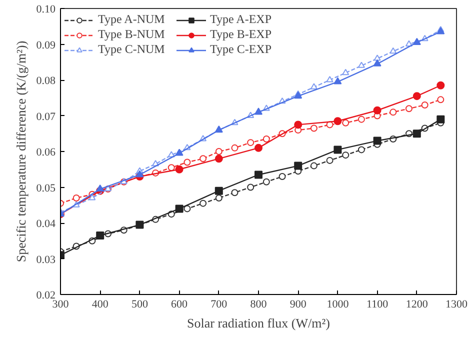 Image resolution: width=474 pixels, height=339 pixels. What do you see at coordinates (100, 304) in the screenshot?
I see `x-tick-label: 400` at bounding box center [100, 304].